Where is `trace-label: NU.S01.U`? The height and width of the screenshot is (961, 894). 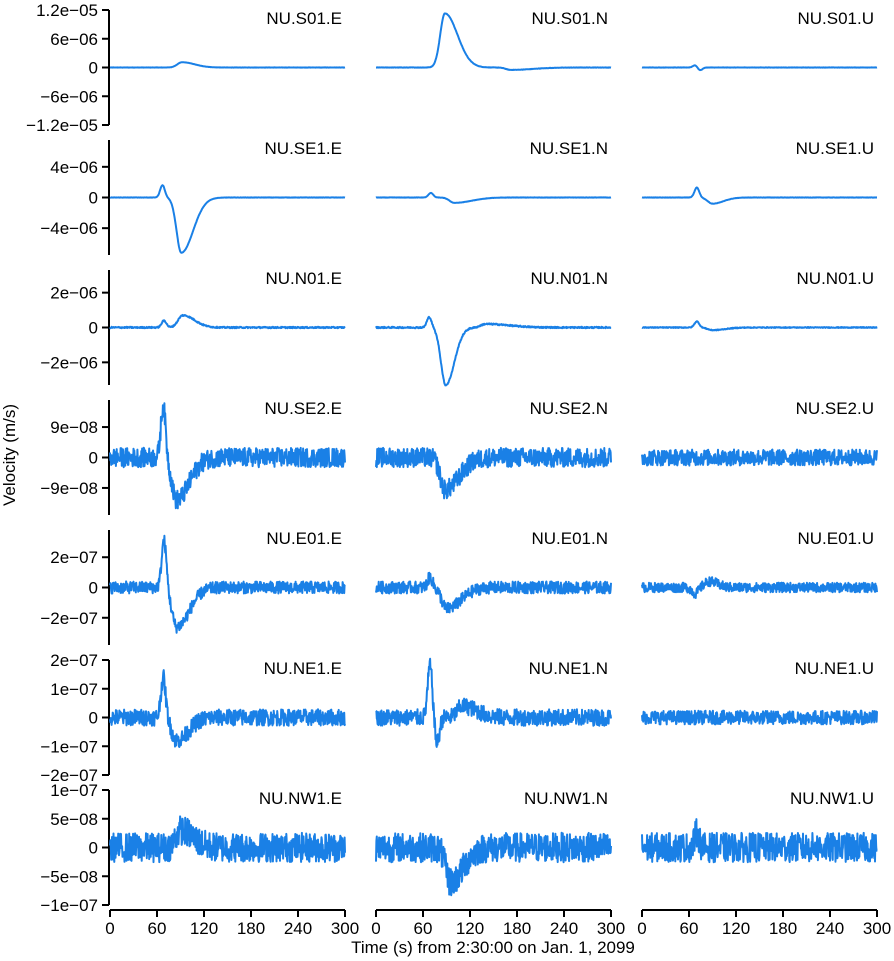
trace-label: NU.S01.U is located at coordinates (835, 18).